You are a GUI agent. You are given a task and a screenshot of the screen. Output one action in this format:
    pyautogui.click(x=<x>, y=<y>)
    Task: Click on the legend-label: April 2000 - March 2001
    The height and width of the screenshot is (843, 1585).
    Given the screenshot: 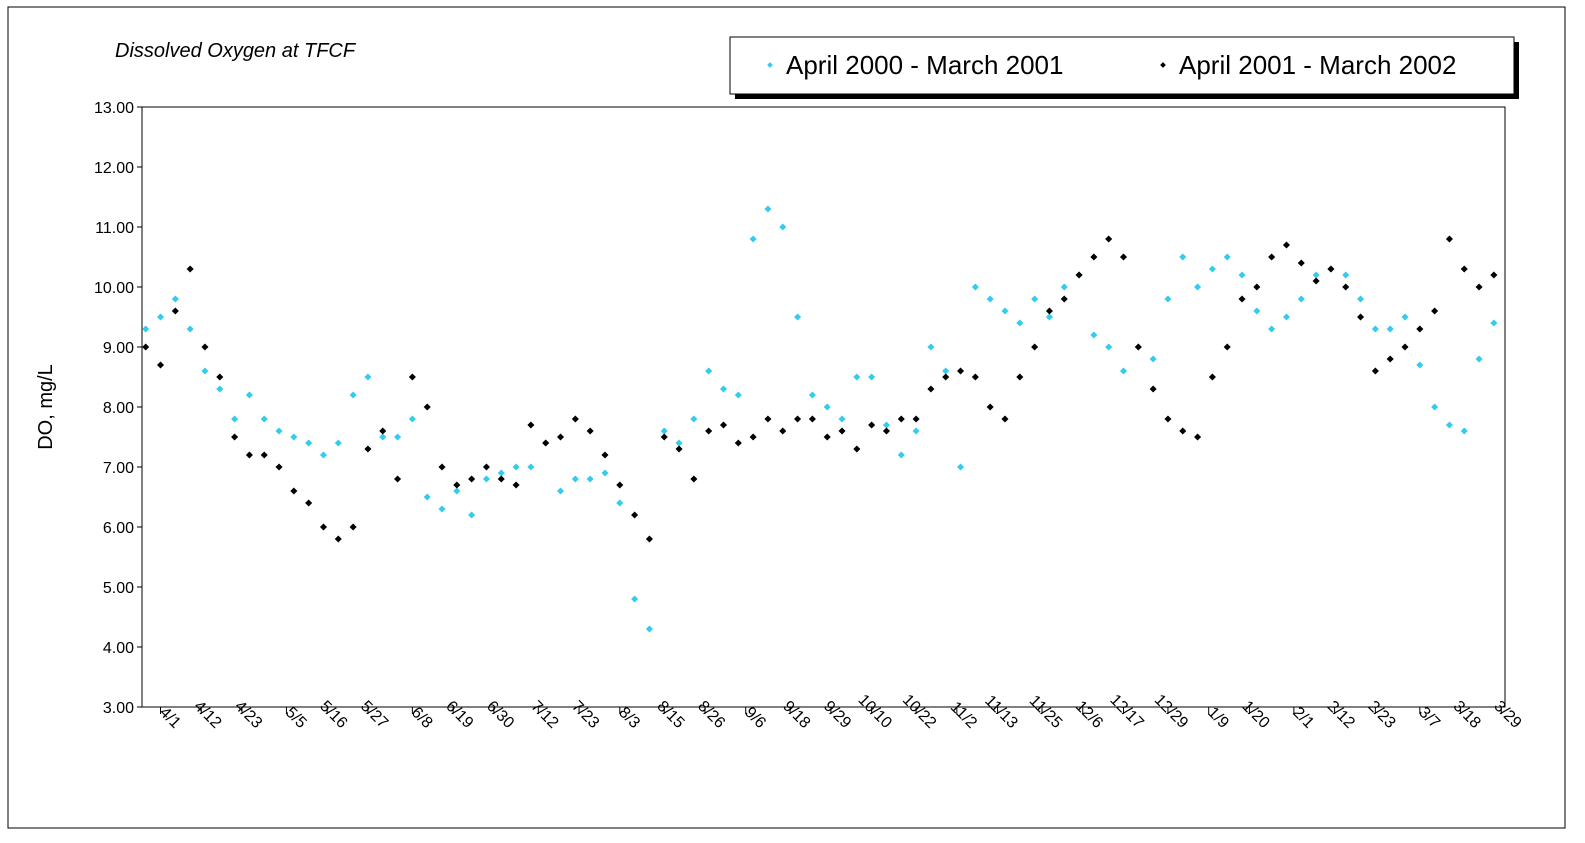 What is the action you would take?
    pyautogui.click(x=924, y=65)
    